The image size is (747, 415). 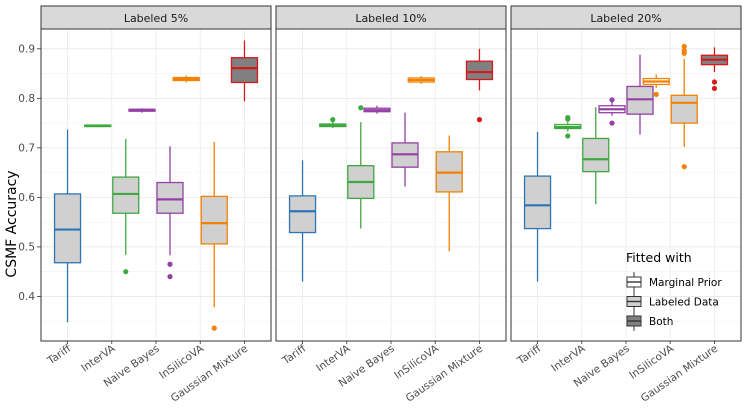 I want to click on legend-item-both: Both, so click(x=649, y=321).